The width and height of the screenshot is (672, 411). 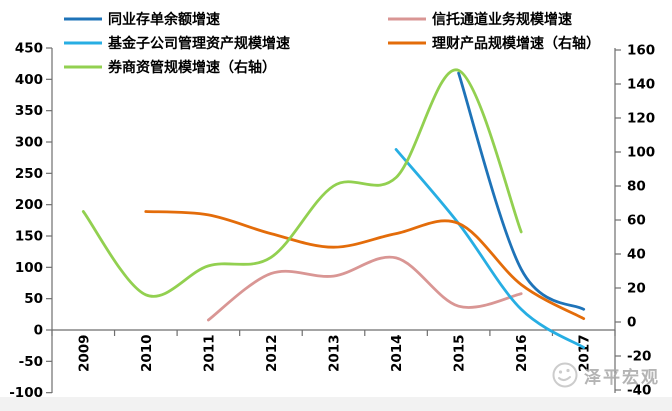 What do you see at coordinates (147, 353) in the screenshot?
I see `x-axis-label: 2010` at bounding box center [147, 353].